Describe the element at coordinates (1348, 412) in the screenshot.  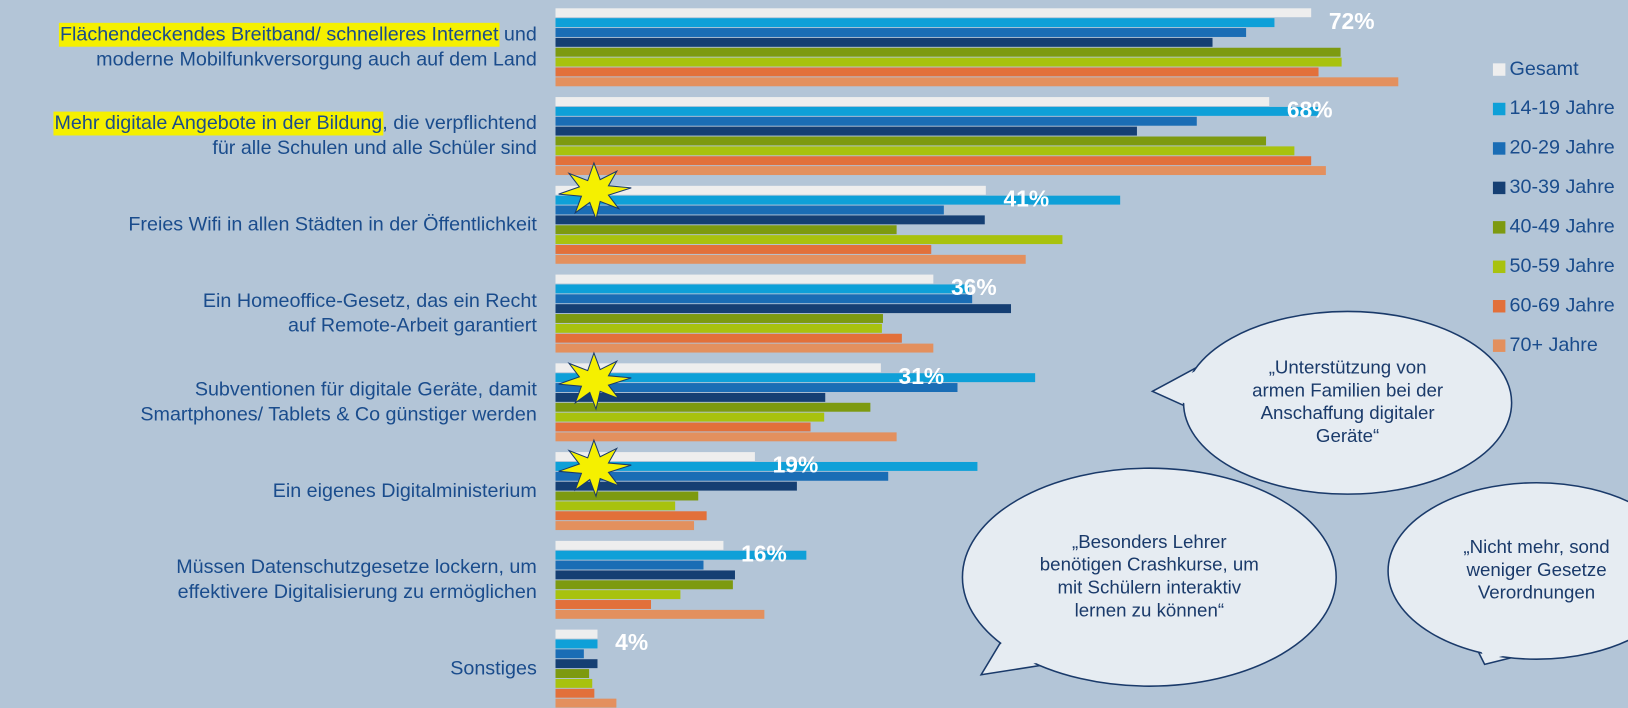
I see `annotation-text: Anschaffung digitaler` at that location.